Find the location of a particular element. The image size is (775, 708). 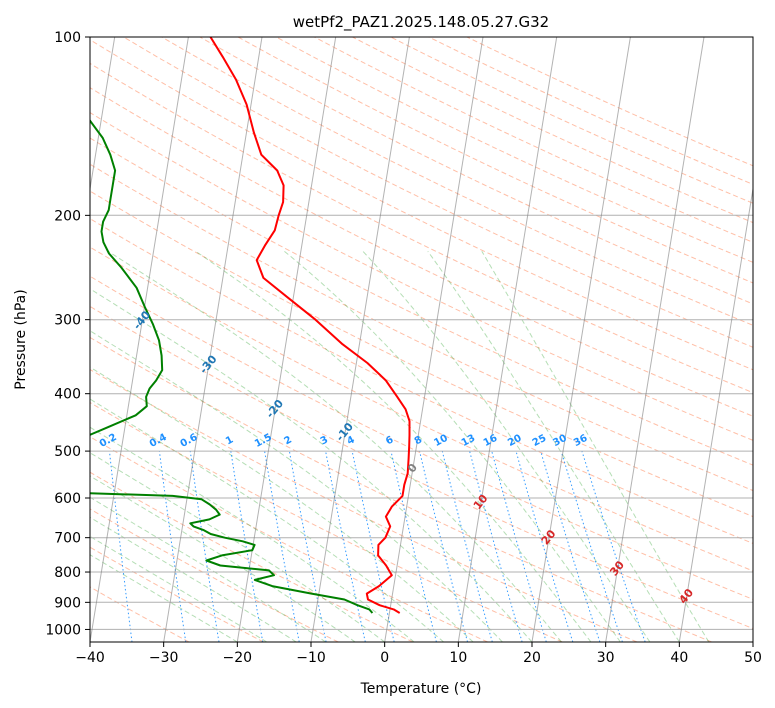

mixing-ratio-label: 30 is located at coordinates (559, 441).